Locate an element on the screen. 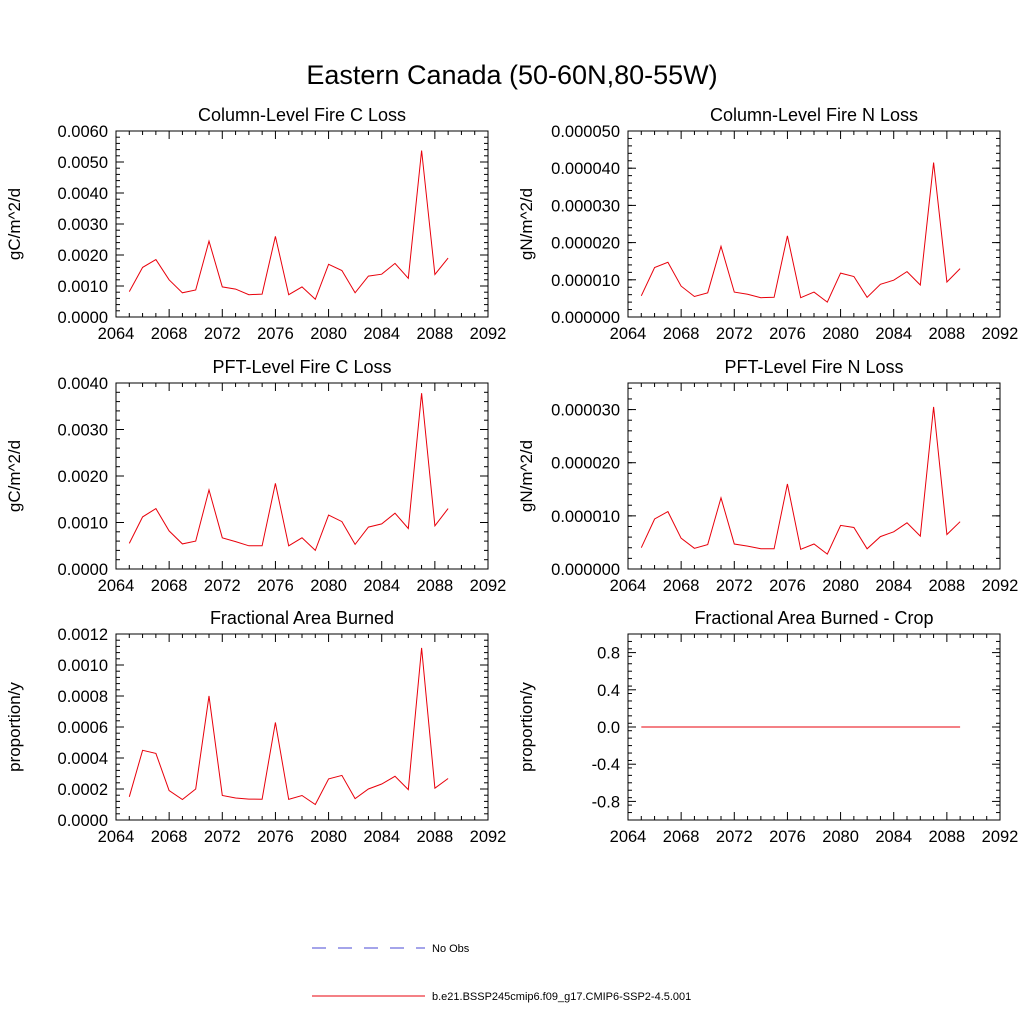 The height and width of the screenshot is (1024, 1024). y-tick-label: 0.0004 is located at coordinates (83, 759).